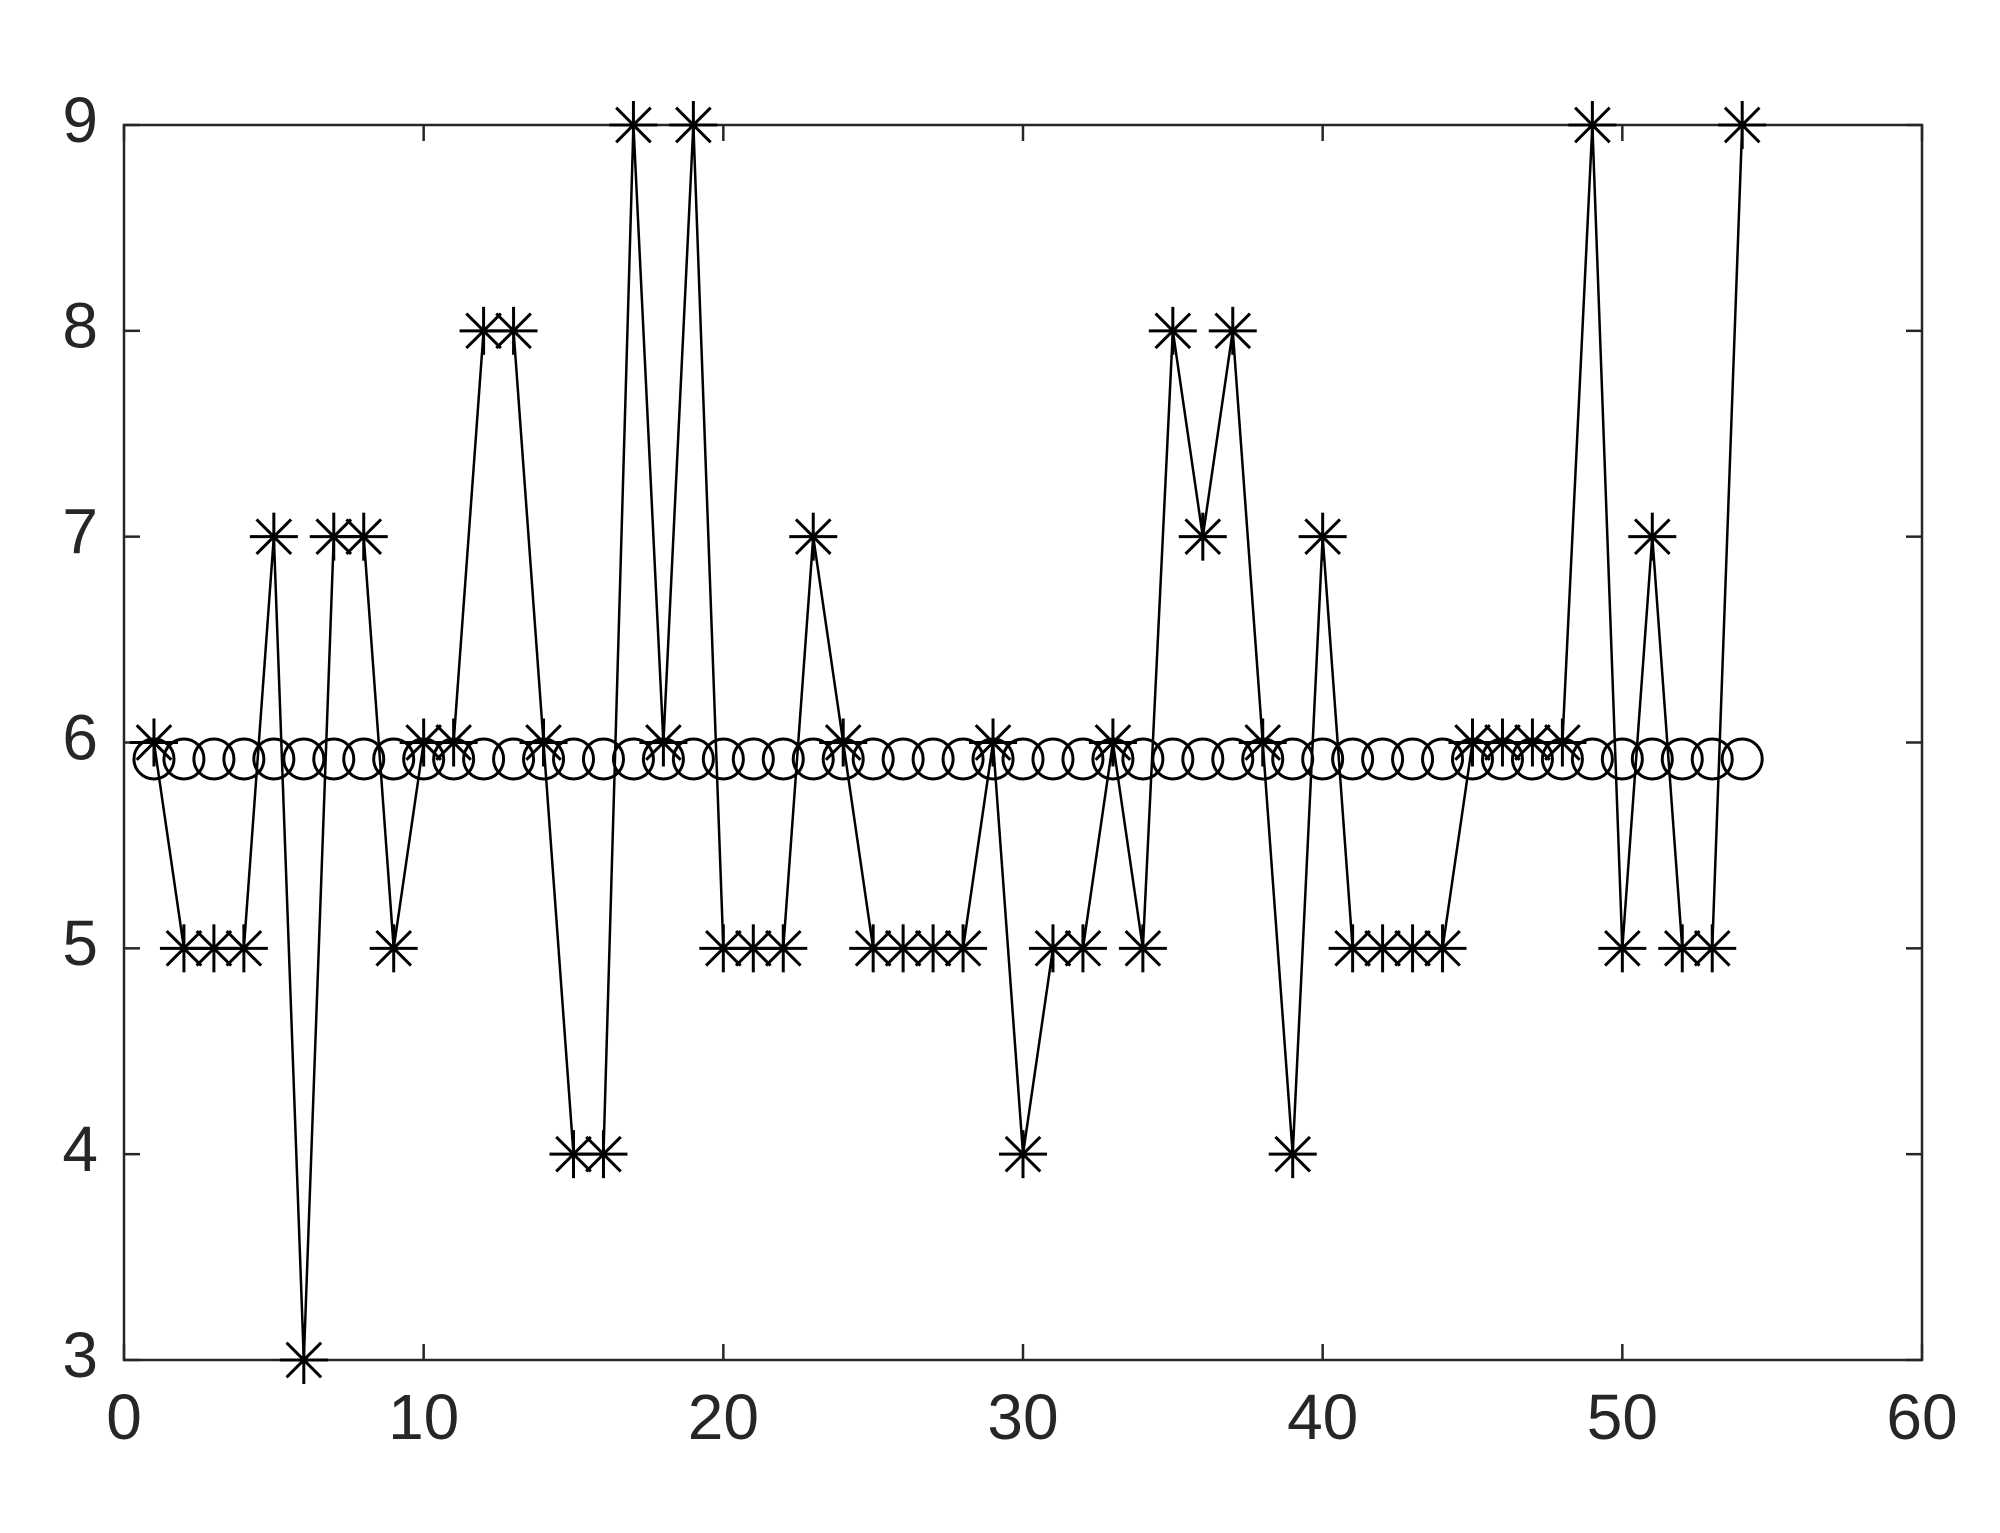 This screenshot has width=2000, height=1533. I want to click on y-tick-label: 9, so click(80, 120).